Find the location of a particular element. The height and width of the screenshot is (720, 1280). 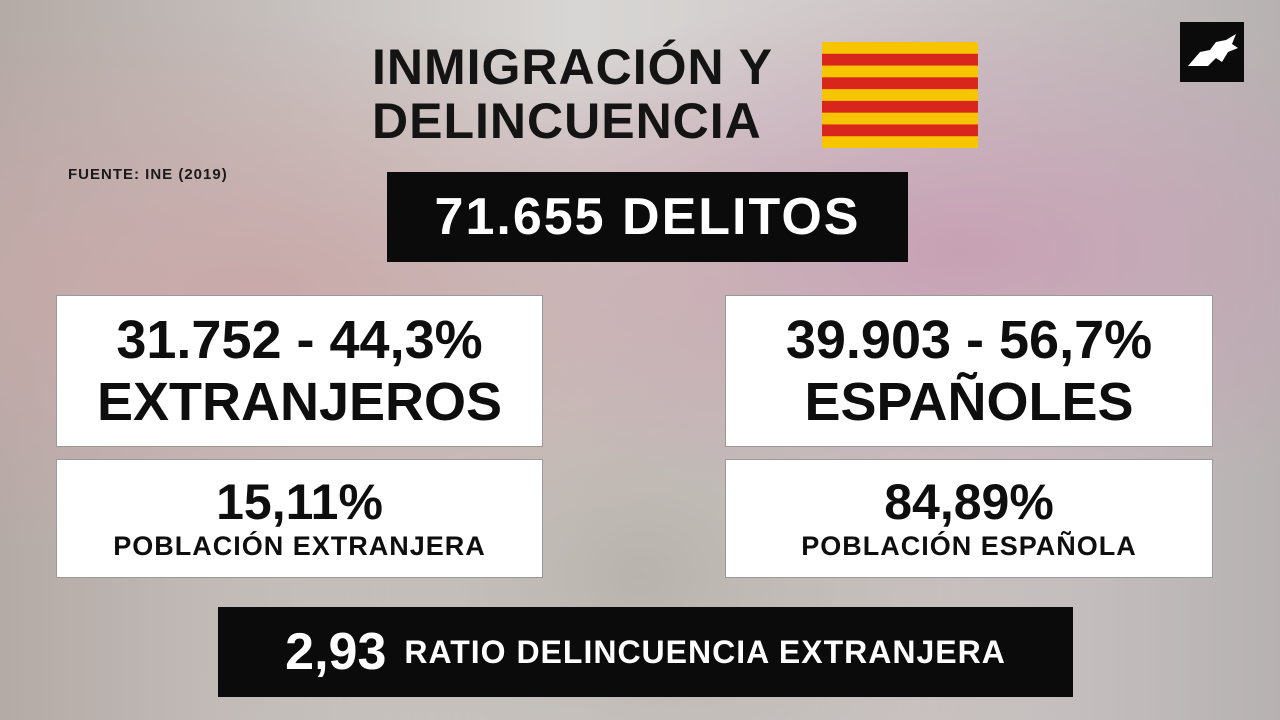

logo is located at coordinates (1212, 52).